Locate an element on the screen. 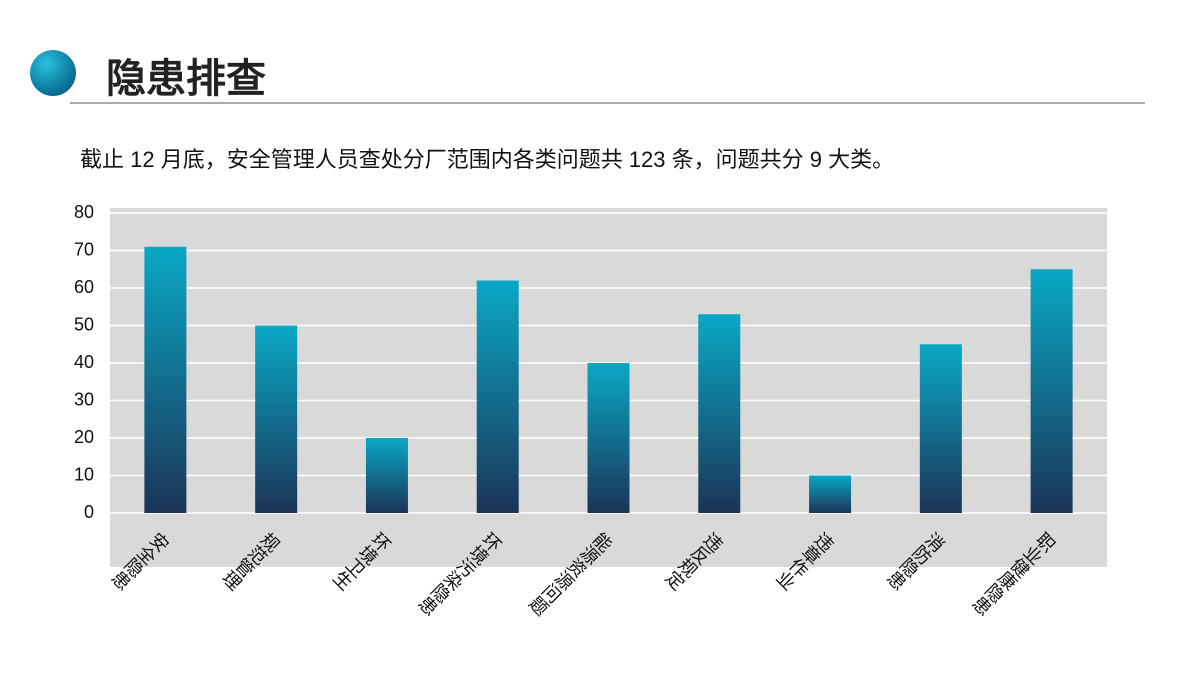  y-tick-label: 50 is located at coordinates (84, 324).